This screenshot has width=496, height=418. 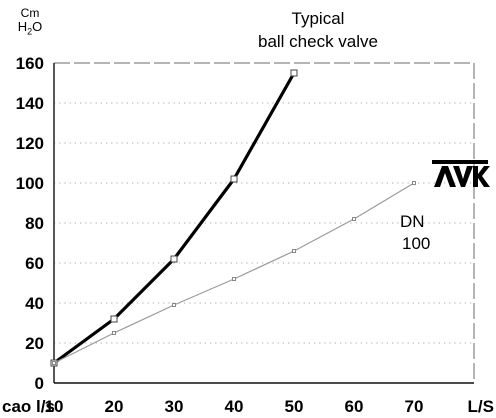 I want to click on y-tick-label-60: 60, so click(x=34, y=263).